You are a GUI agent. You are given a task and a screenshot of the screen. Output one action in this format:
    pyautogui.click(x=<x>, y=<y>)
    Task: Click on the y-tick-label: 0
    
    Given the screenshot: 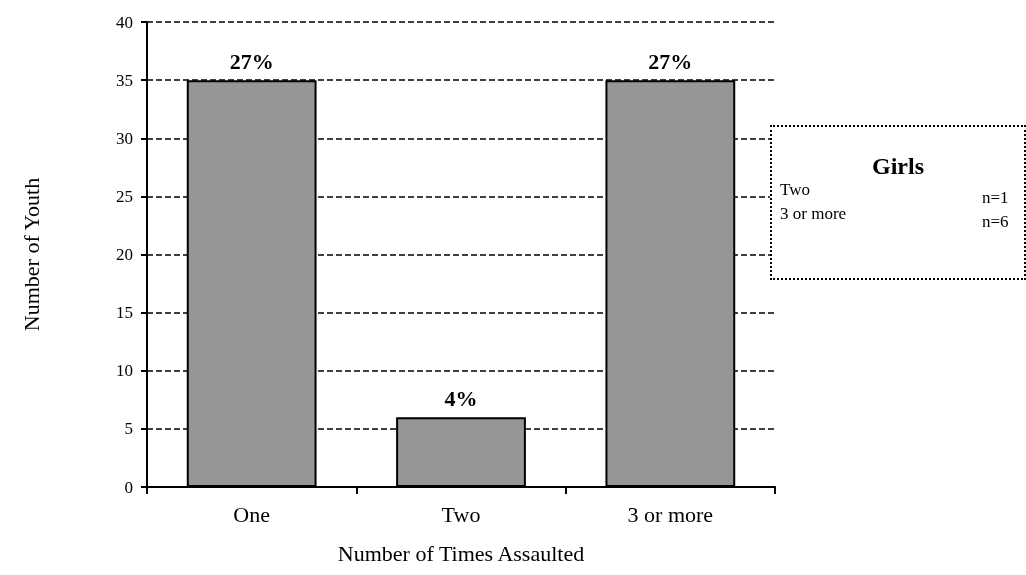 What is the action you would take?
    pyautogui.click(x=128, y=487)
    